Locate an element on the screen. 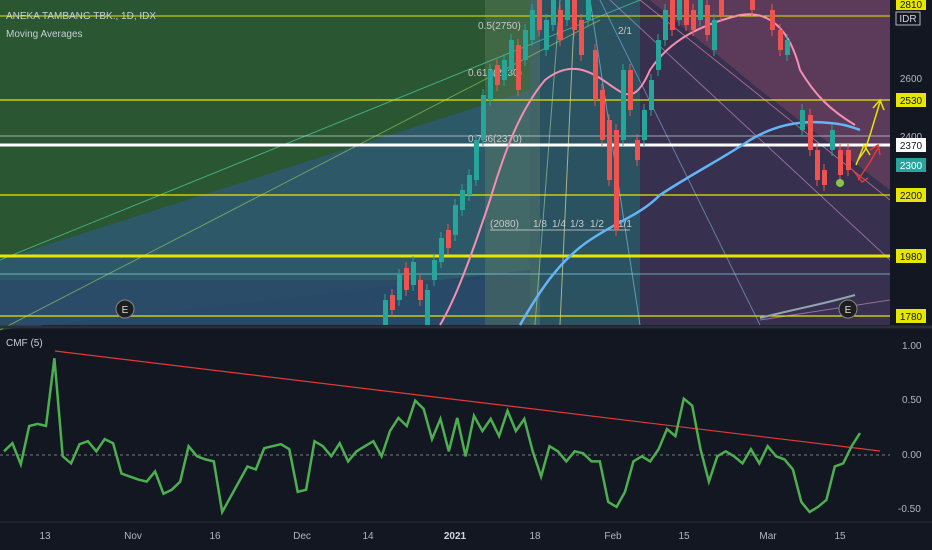 The height and width of the screenshot is (550, 932). time-tick: Dec is located at coordinates (302, 536).